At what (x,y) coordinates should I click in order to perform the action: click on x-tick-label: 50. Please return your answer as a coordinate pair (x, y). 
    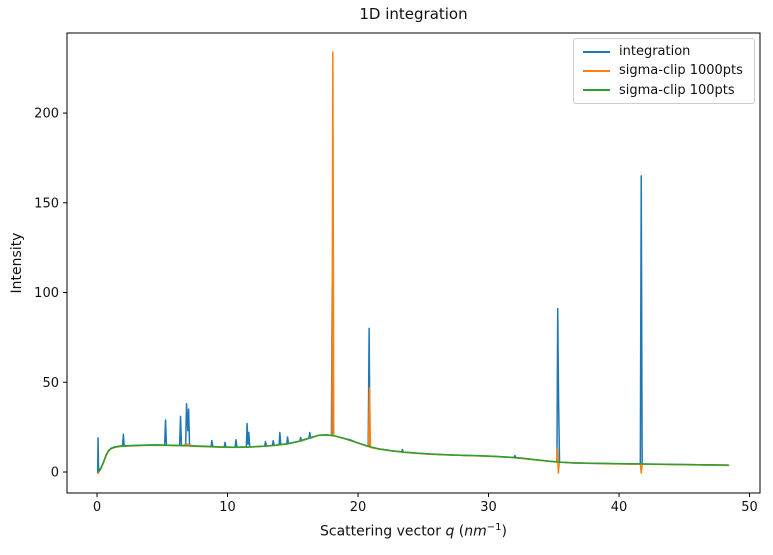
    Looking at the image, I should click on (749, 507).